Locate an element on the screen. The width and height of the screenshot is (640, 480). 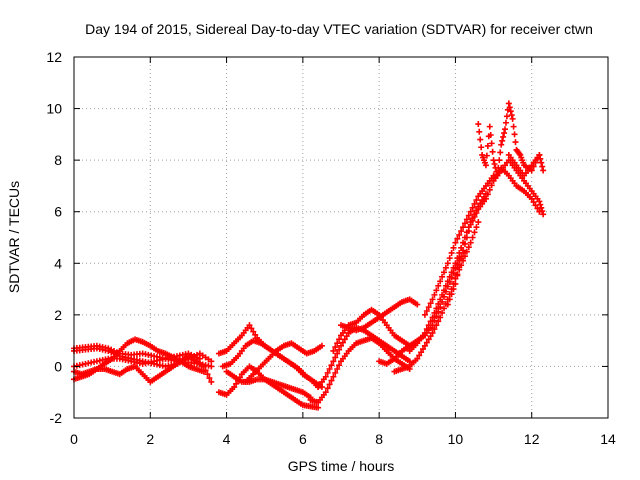
y-tick-label: 8 is located at coordinates (58, 160).